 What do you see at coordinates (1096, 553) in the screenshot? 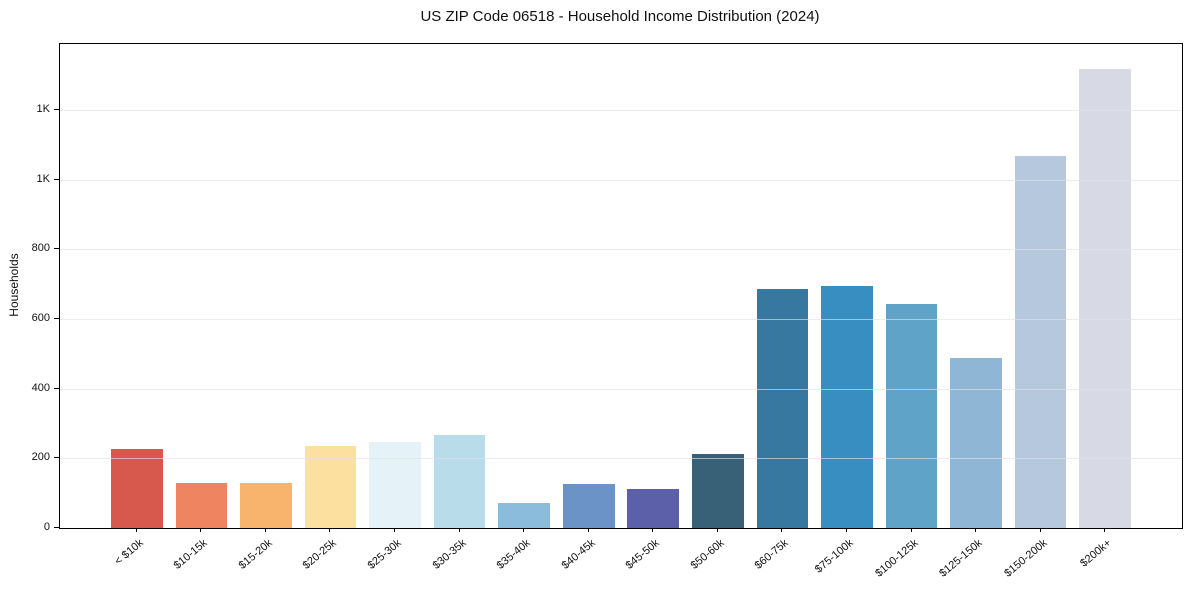
I see `x-tick-label-$200k+: $200k+` at bounding box center [1096, 553].